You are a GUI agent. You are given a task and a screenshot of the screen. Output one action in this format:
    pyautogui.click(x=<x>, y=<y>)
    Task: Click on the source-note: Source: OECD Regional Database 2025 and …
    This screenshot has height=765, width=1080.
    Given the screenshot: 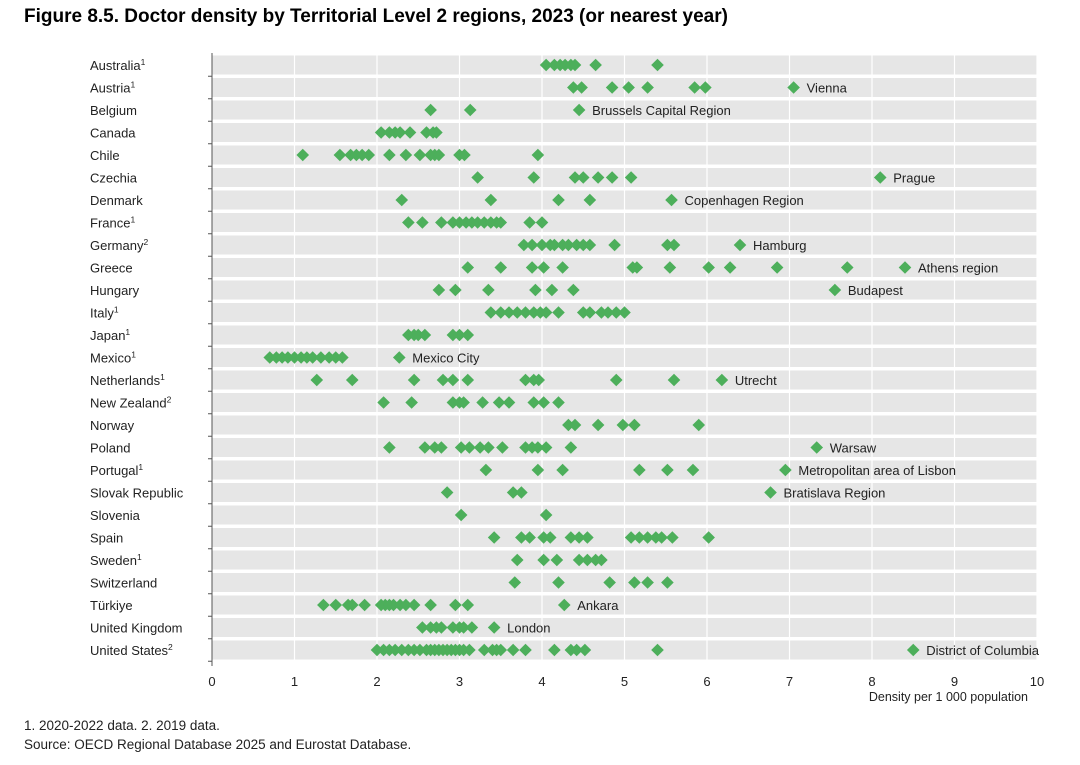 What is the action you would take?
    pyautogui.click(x=218, y=744)
    